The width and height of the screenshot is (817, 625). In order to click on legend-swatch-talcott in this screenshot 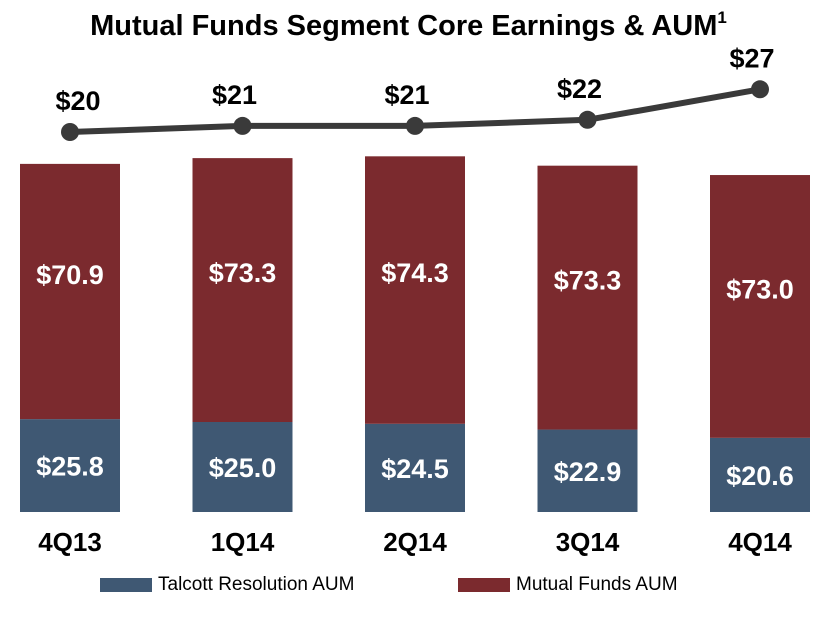, I will do `click(126, 585)`.